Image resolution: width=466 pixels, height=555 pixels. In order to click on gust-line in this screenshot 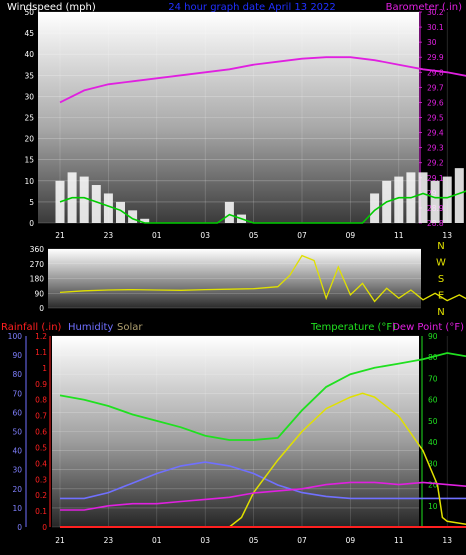, I will do `click(262, 207)`.